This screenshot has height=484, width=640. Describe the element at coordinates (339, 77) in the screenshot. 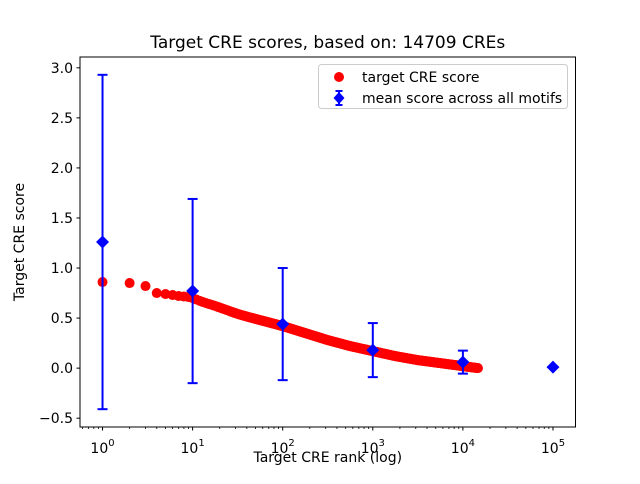

I see `legend-target-marker-icon` at that location.